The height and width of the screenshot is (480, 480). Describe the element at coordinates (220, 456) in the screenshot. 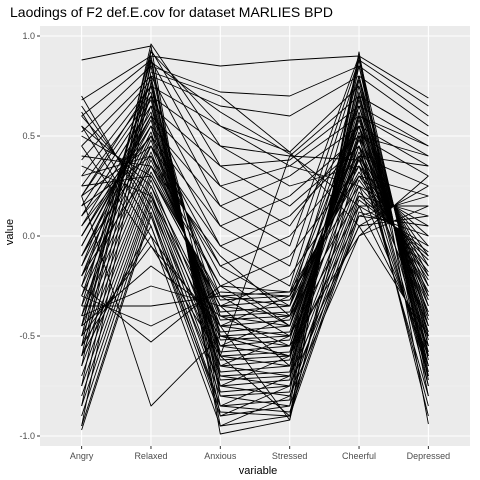

I see `x-tick-label: Anxious` at that location.